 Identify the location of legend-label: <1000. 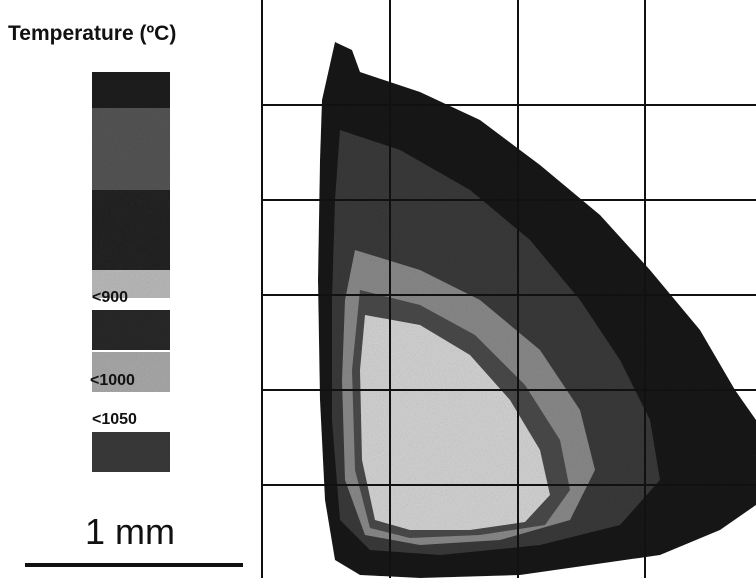
(112, 380).